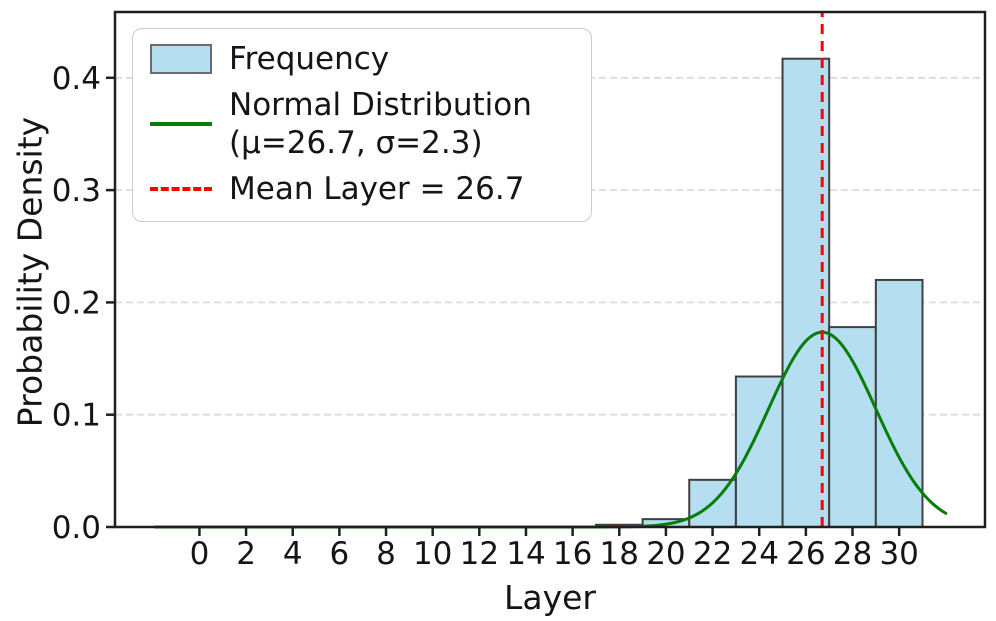  I want to click on frequency-patch-swatch, so click(181, 59).